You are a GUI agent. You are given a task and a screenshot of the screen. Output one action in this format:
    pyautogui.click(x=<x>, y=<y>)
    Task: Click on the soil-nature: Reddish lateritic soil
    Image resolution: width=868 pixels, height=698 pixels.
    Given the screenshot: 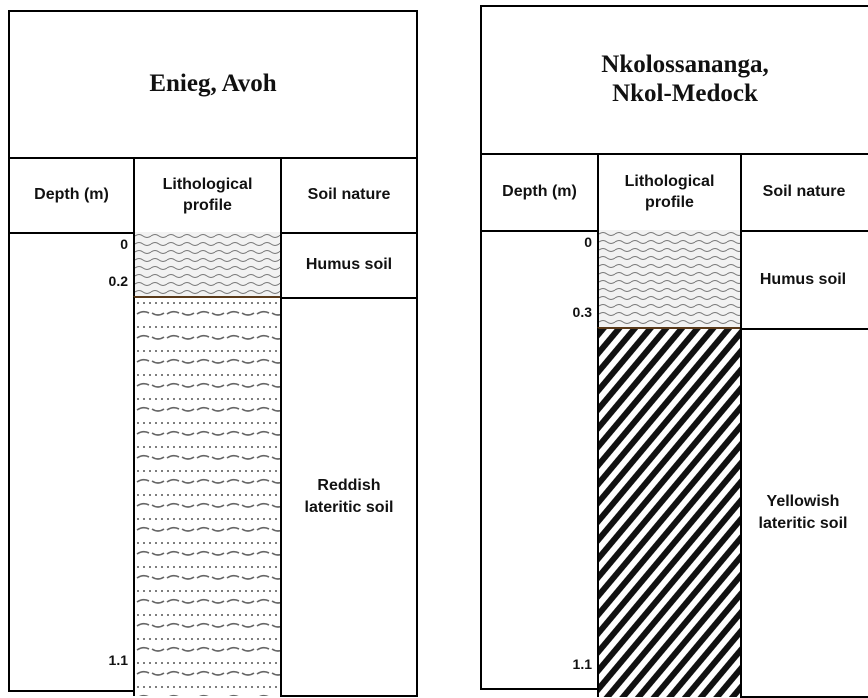 What is the action you would take?
    pyautogui.click(x=349, y=497)
    